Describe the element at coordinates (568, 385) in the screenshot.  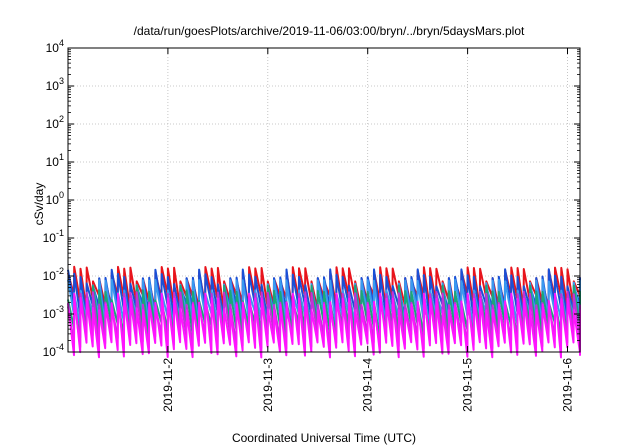
I see `x-tick-label: 2019-11-6` at that location.